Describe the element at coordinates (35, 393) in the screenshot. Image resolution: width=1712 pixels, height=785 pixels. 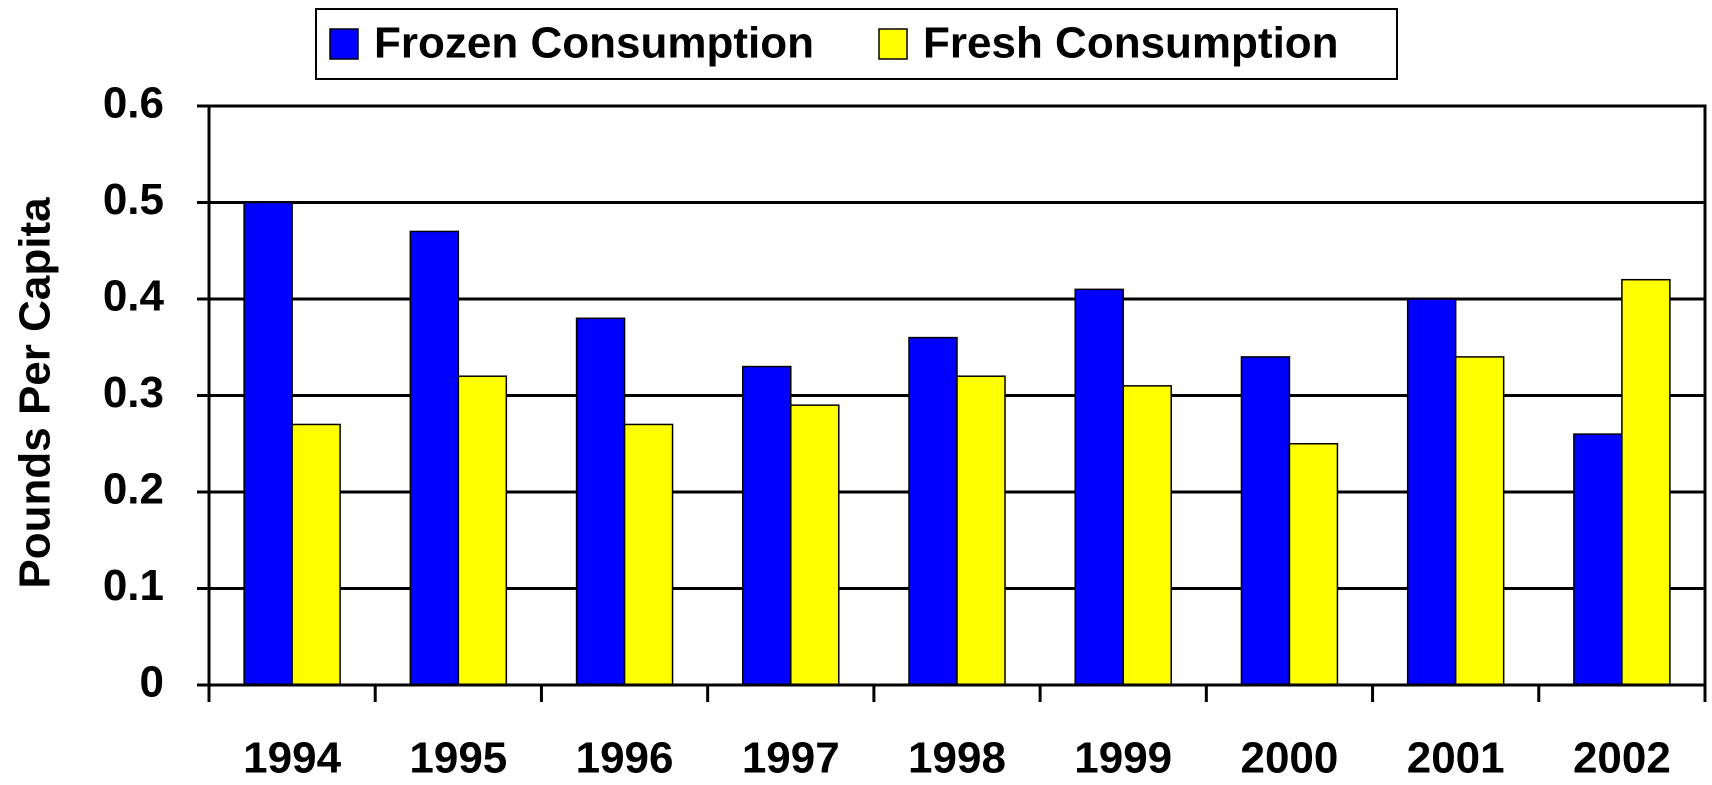
I see `y-axis-title: Pounds Per Capita` at that location.